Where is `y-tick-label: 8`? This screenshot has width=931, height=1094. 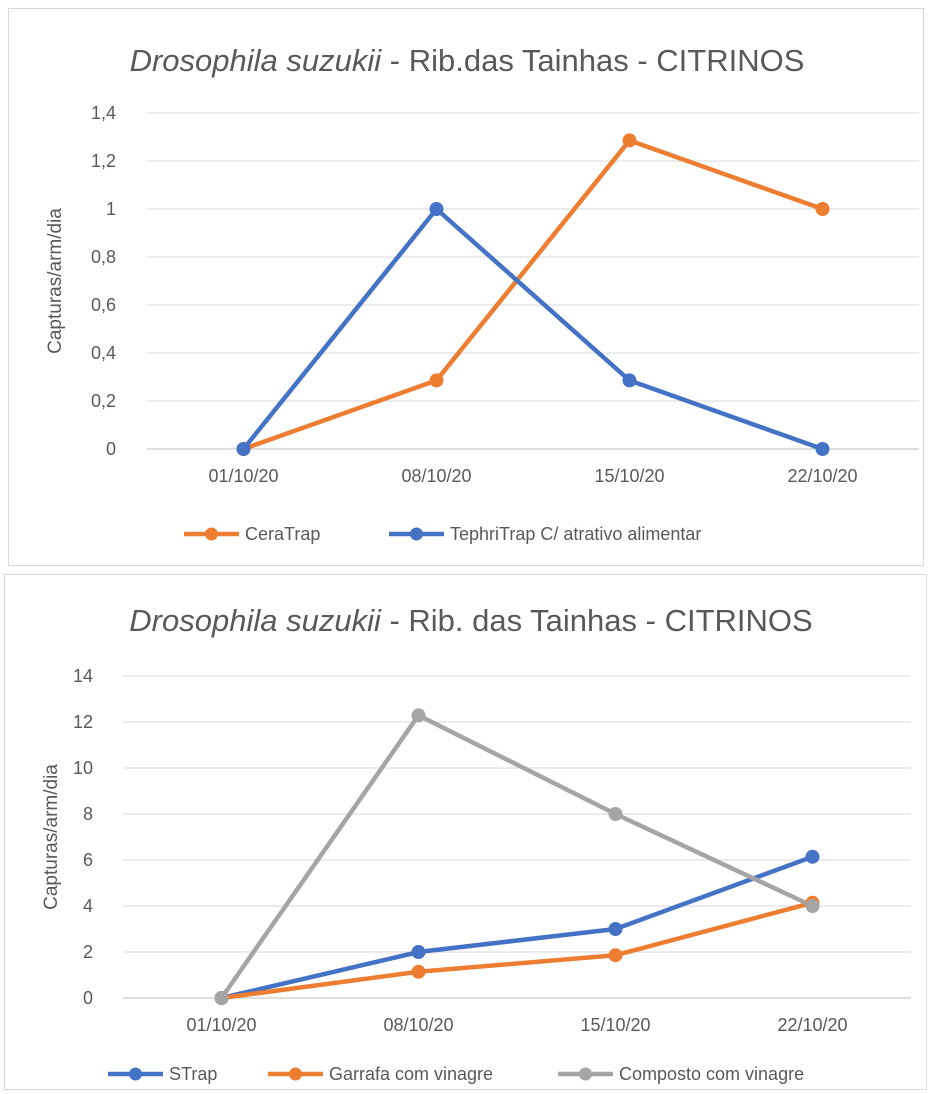 y-tick-label: 8 is located at coordinates (88, 814).